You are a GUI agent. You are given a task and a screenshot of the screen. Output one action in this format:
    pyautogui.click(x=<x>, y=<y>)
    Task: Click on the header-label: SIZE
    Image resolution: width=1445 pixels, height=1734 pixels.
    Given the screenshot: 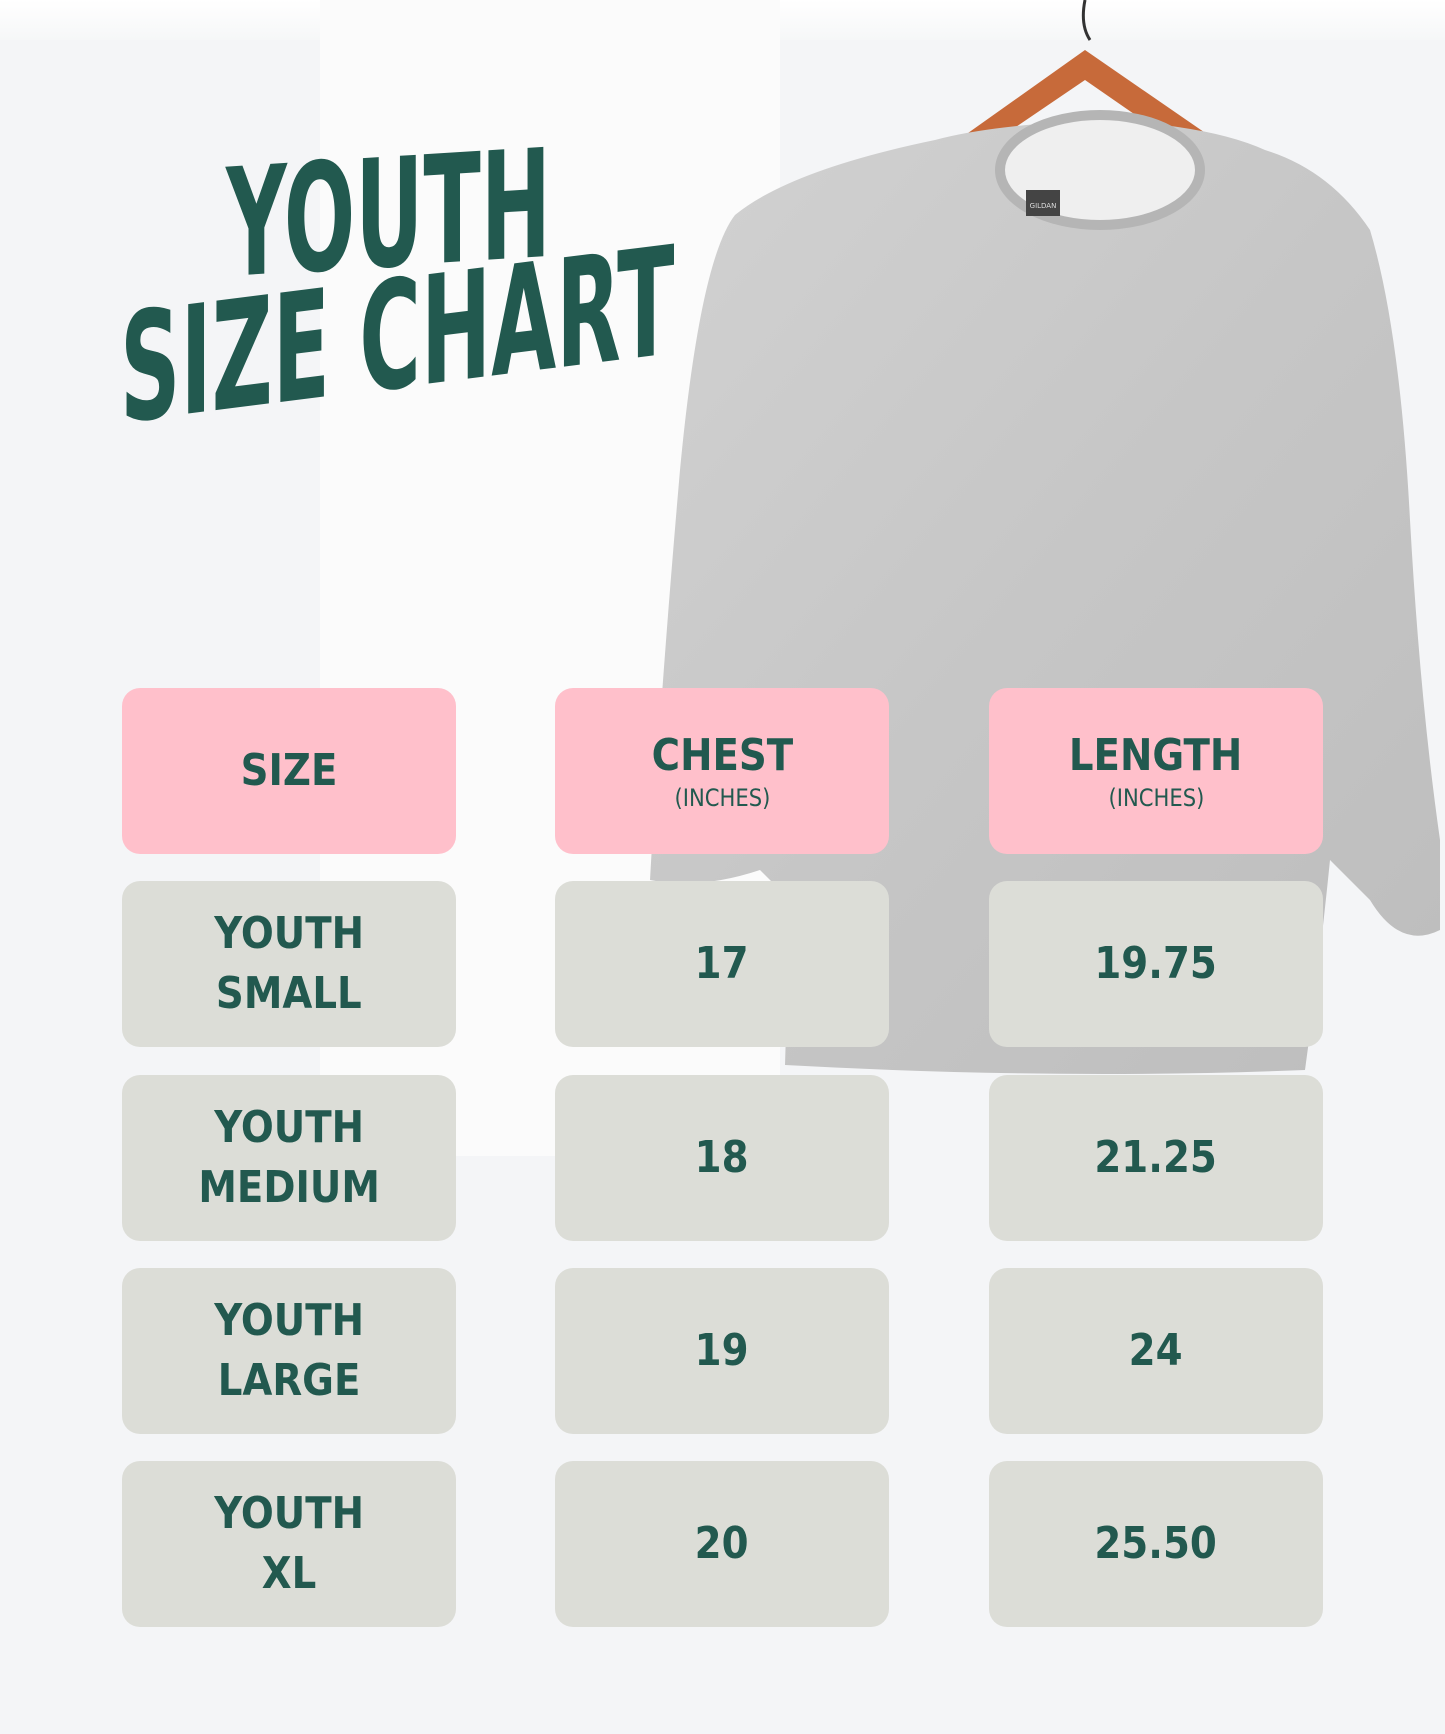 What is the action you would take?
    pyautogui.click(x=289, y=770)
    